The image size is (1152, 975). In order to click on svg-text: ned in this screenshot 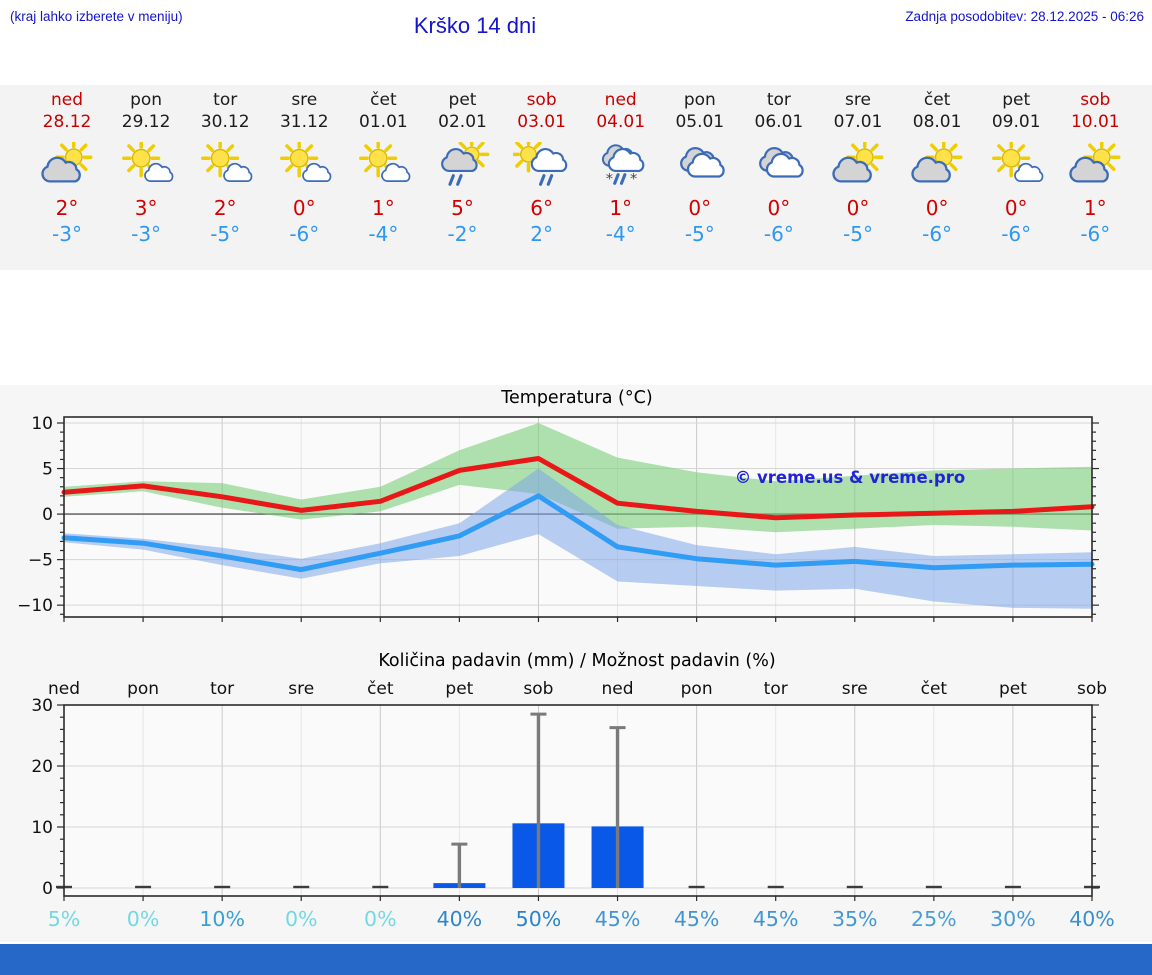, I will do `click(64, 689)`.